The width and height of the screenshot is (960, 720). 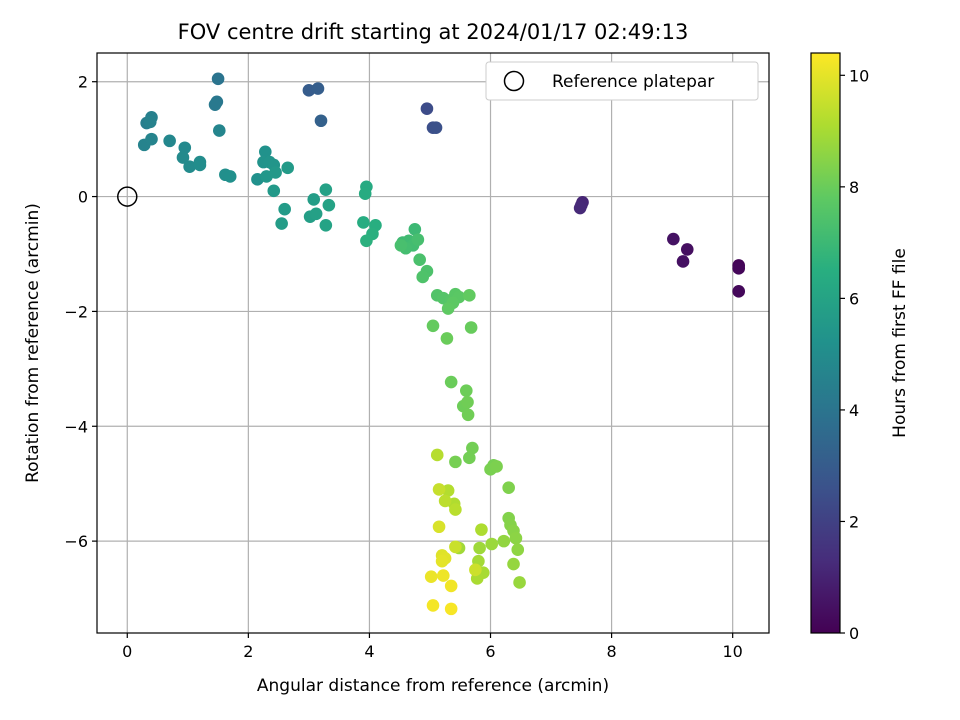 What do you see at coordinates (76, 541) in the screenshot?
I see `y-tick-label: −6` at bounding box center [76, 541].